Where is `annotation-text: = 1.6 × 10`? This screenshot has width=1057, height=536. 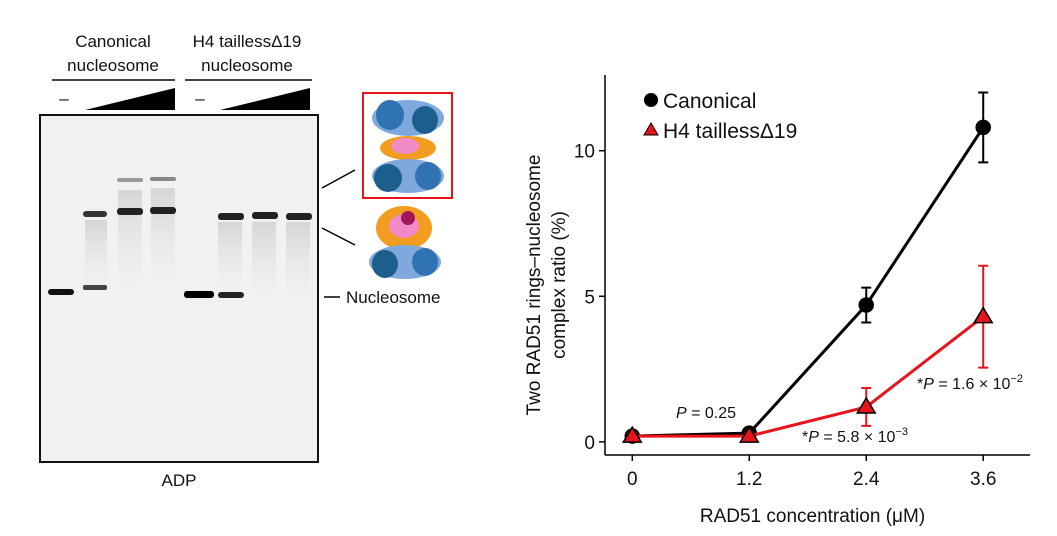
annotation-text: = 1.6 × 10 is located at coordinates (972, 384).